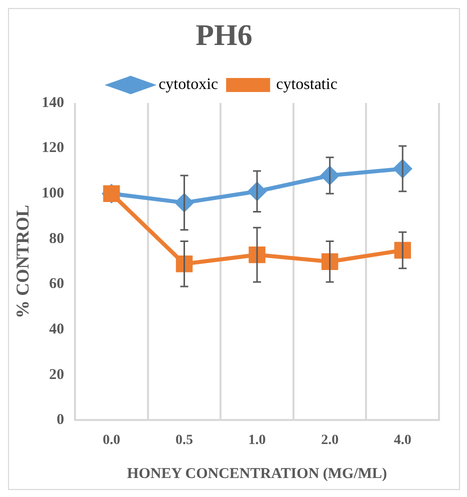 Image resolution: width=467 pixels, height=497 pixels. I want to click on y-tick-label: 100, so click(53, 194).